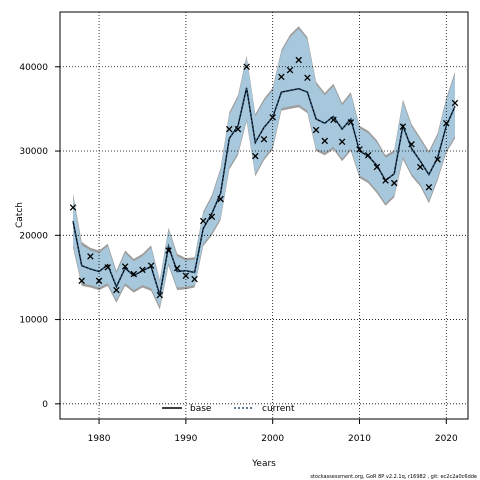 The image size is (480, 480). I want to click on y-tick-label: 0, so click(45, 405).